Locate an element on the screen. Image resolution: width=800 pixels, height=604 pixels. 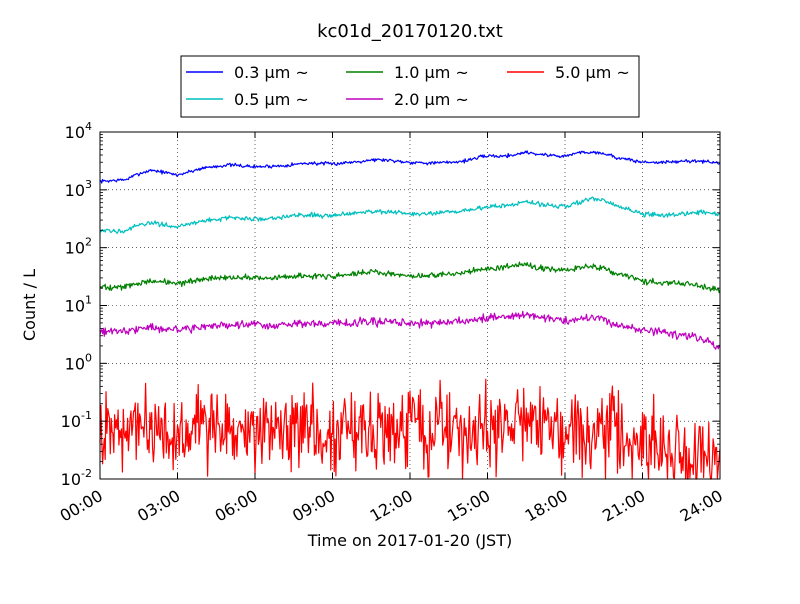
legend-frame is located at coordinates (410, 86).